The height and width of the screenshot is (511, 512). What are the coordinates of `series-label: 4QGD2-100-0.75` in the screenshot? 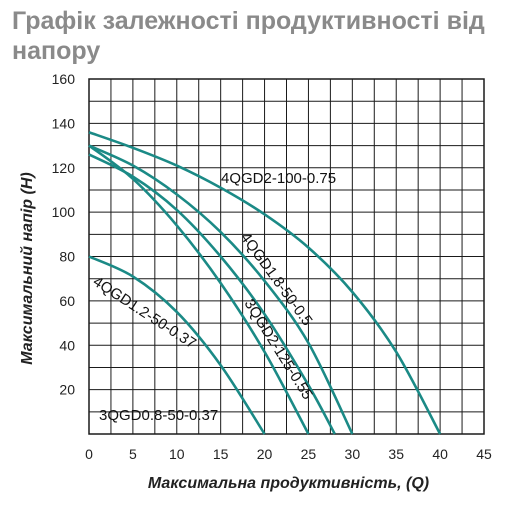 It's located at (278, 178).